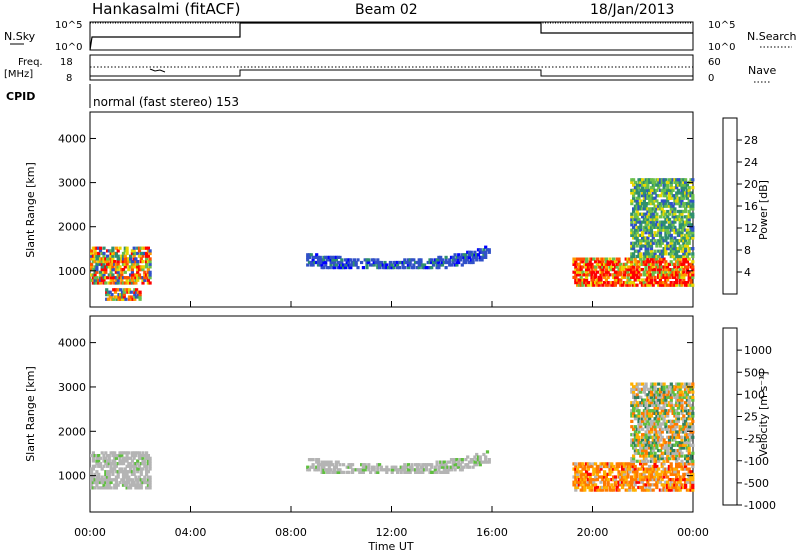 The image size is (800, 554). Describe the element at coordinates (69, 78) in the screenshot. I see `freq-tick-bottom: 8` at that location.